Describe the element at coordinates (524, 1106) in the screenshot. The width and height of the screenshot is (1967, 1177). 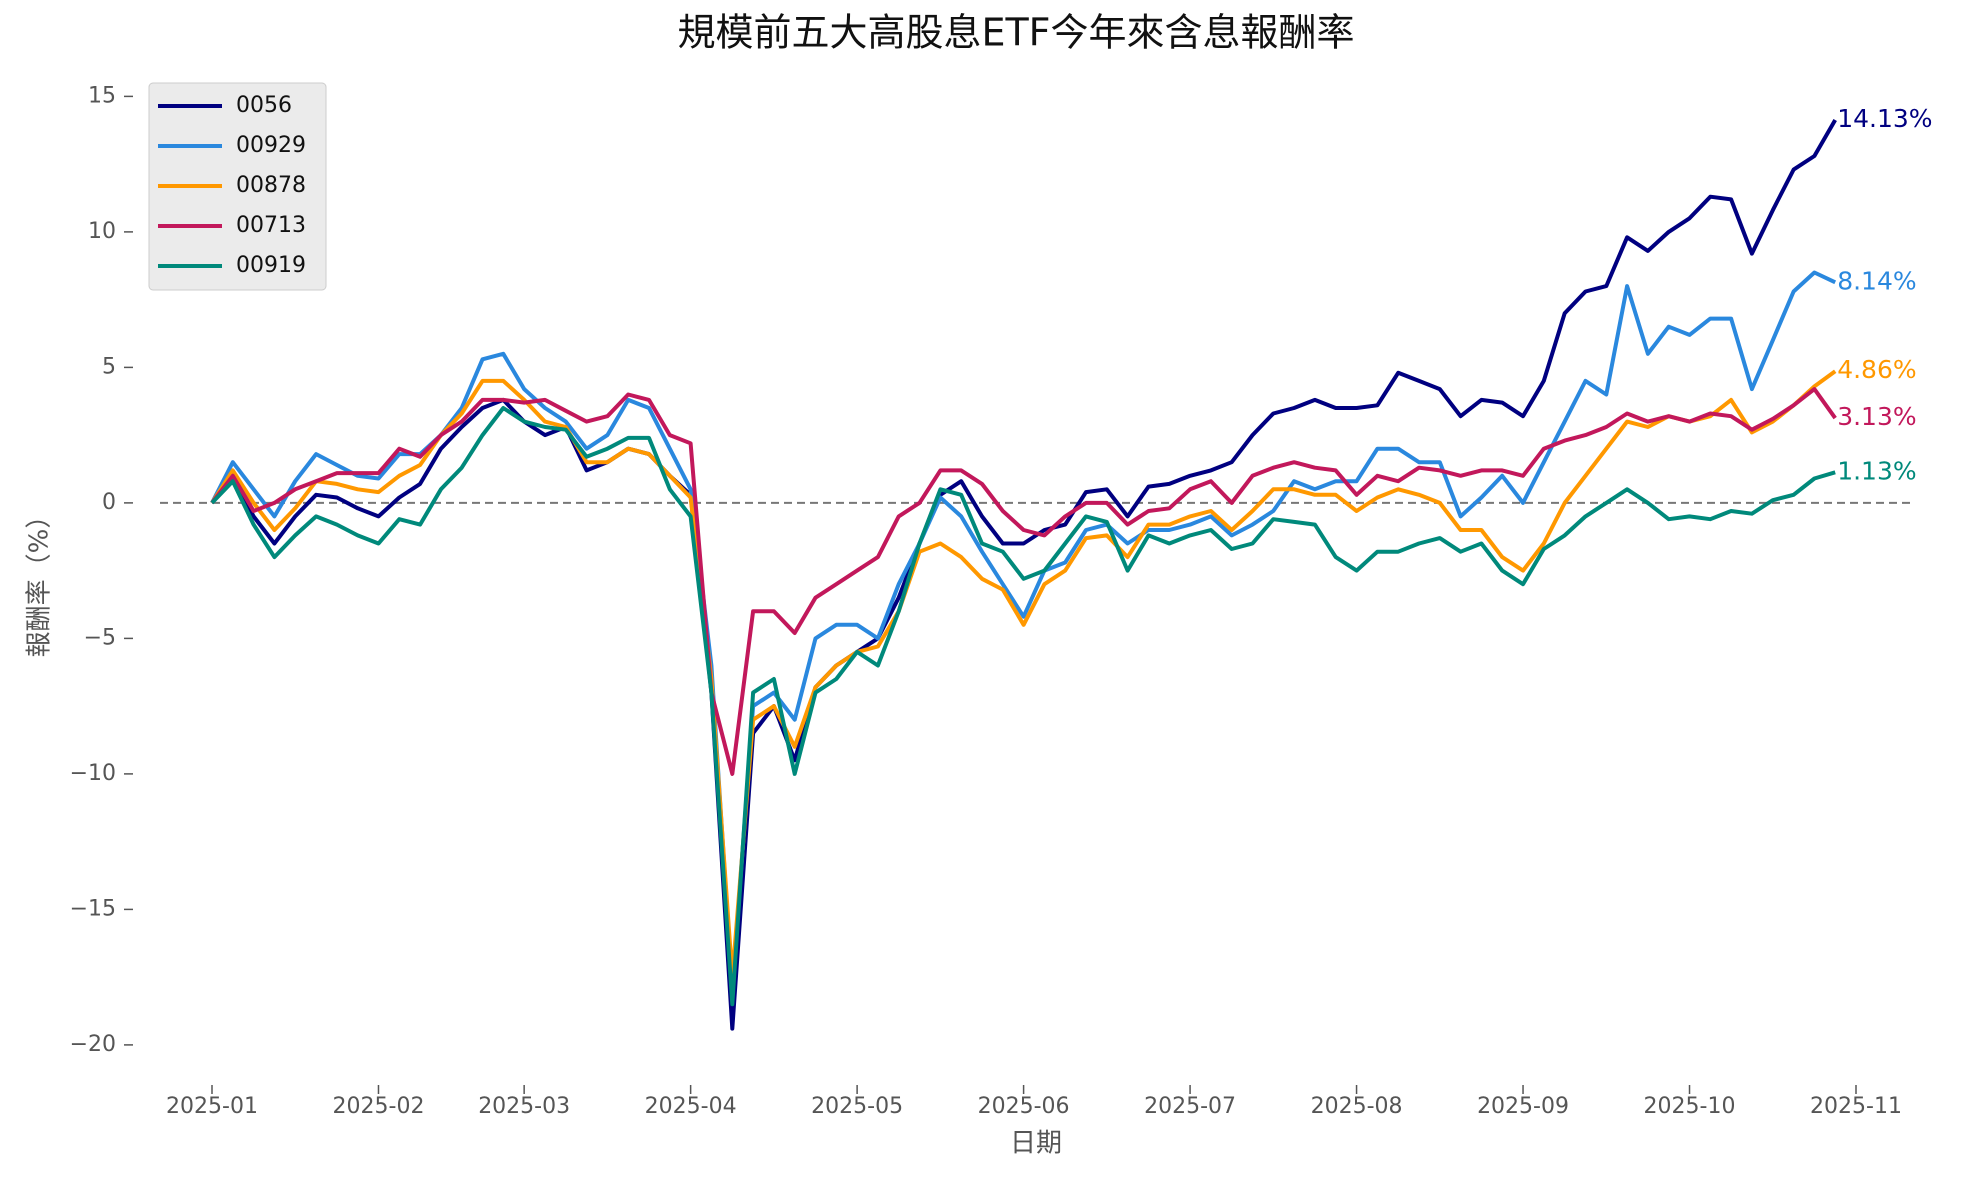
I see `x-tick-label: 2025-03` at that location.